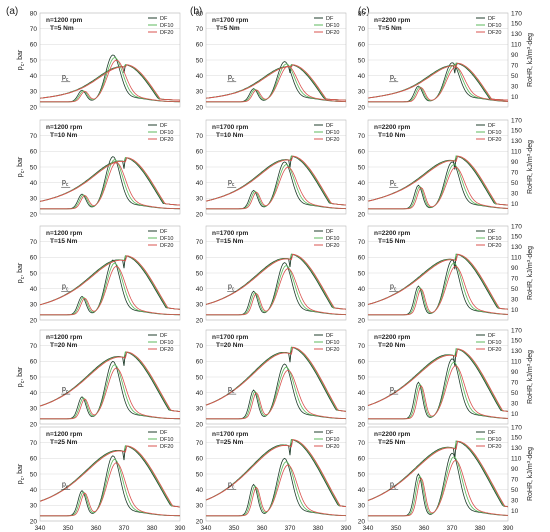 Image resolution: width=550 pixels, height=532 pixels. What do you see at coordinates (391, 442) in the screenshot?
I see `load-label: T=25 Nm` at bounding box center [391, 442].